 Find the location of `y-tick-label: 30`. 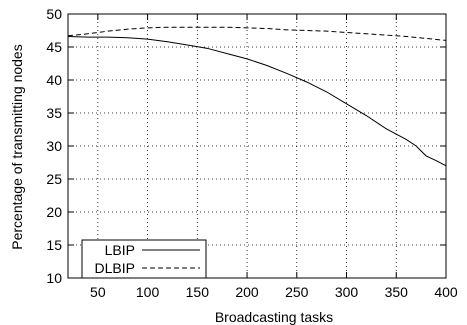

y-tick-label: 30 is located at coordinates (54, 146).